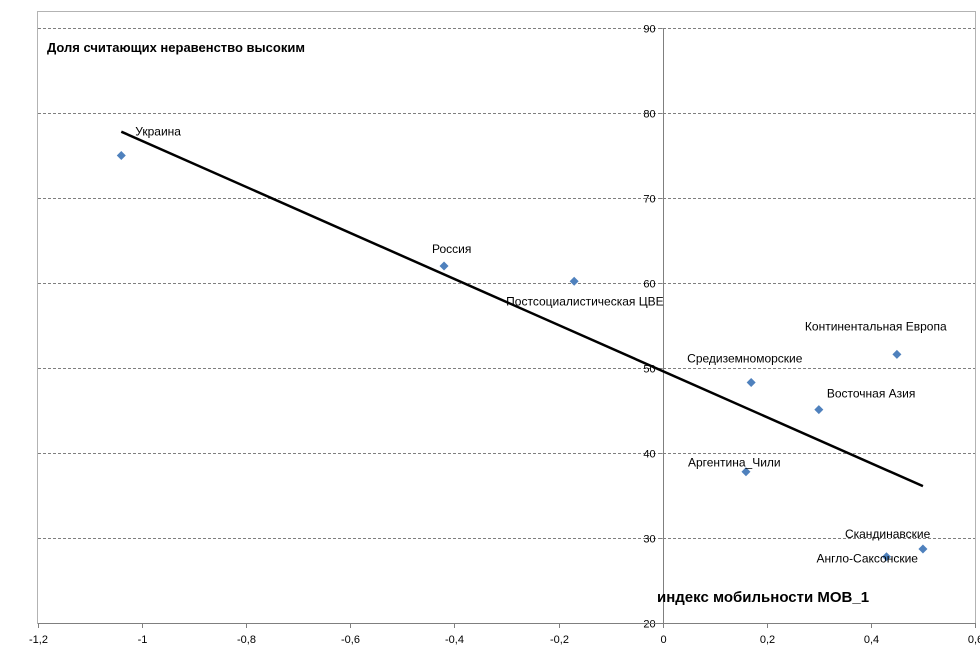 Image resolution: width=980 pixels, height=653 pixels. What do you see at coordinates (649, 540) in the screenshot?
I see `y-tick-label: 30` at bounding box center [649, 540].